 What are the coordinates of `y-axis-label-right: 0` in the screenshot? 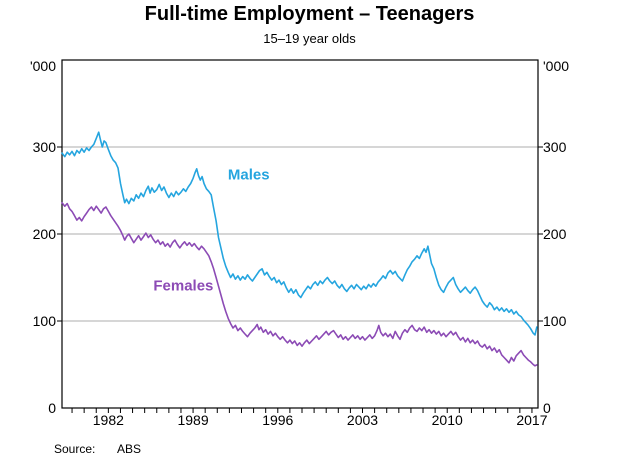 It's located at (547, 408).